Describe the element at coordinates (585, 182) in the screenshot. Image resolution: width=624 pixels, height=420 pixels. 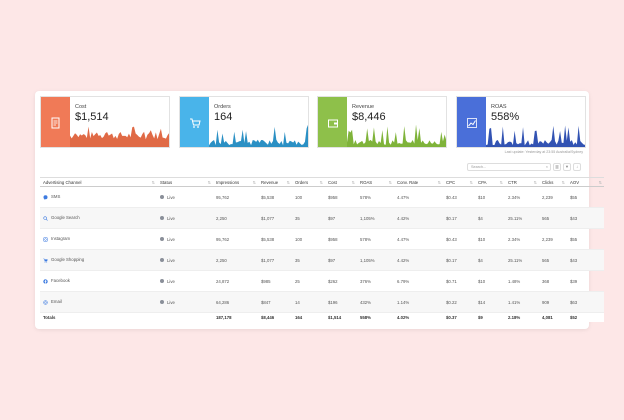
I see `column-header: AOV ⇅` at that location.